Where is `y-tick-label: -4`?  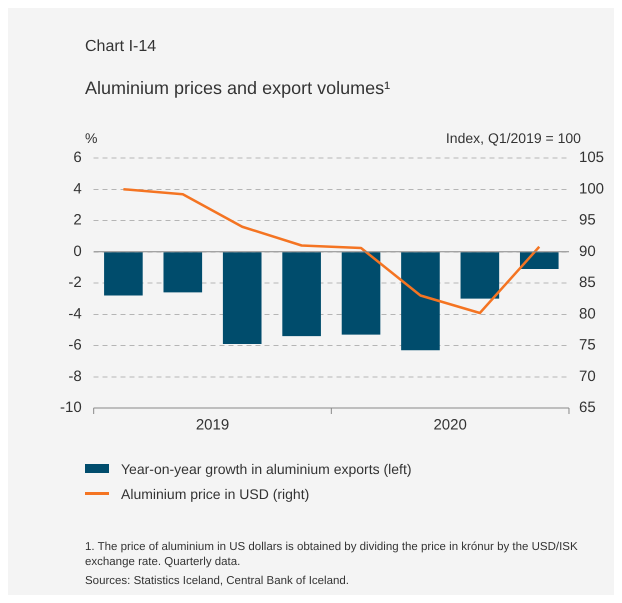 y-tick-label: -4 is located at coordinates (75, 313).